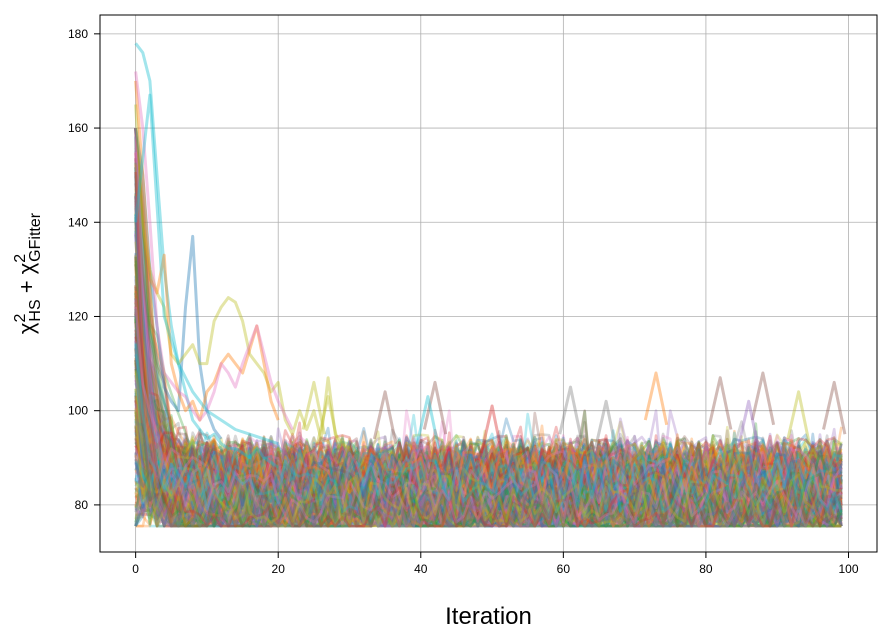 The image size is (893, 638). I want to click on y-tick-label: 180, so click(78, 34).